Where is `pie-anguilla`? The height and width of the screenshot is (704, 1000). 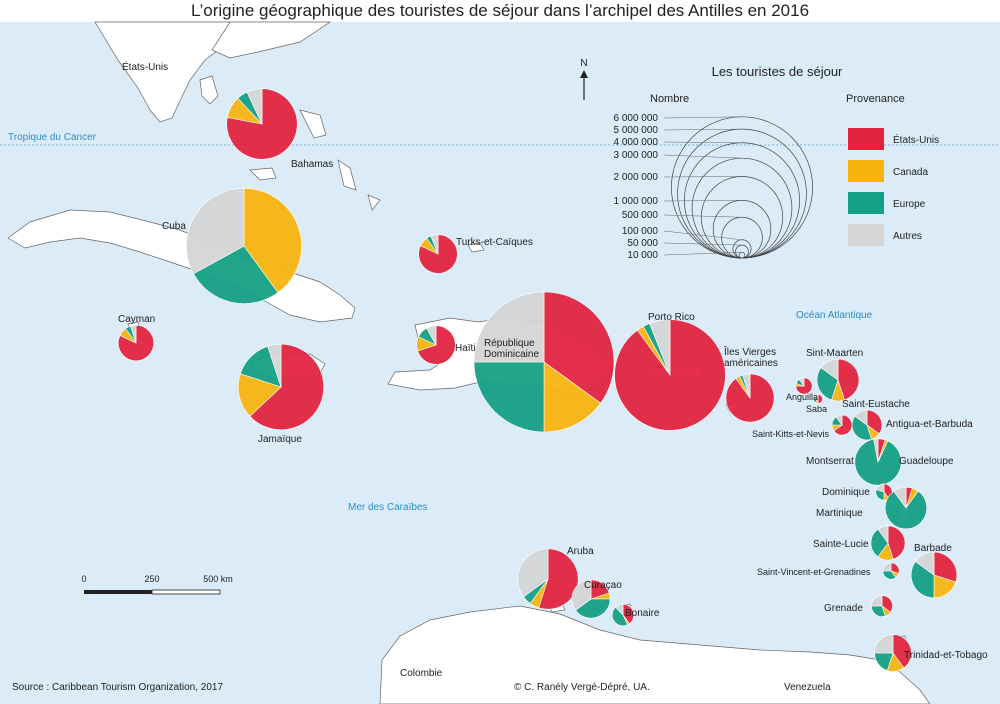 pie-anguilla is located at coordinates (804, 386).